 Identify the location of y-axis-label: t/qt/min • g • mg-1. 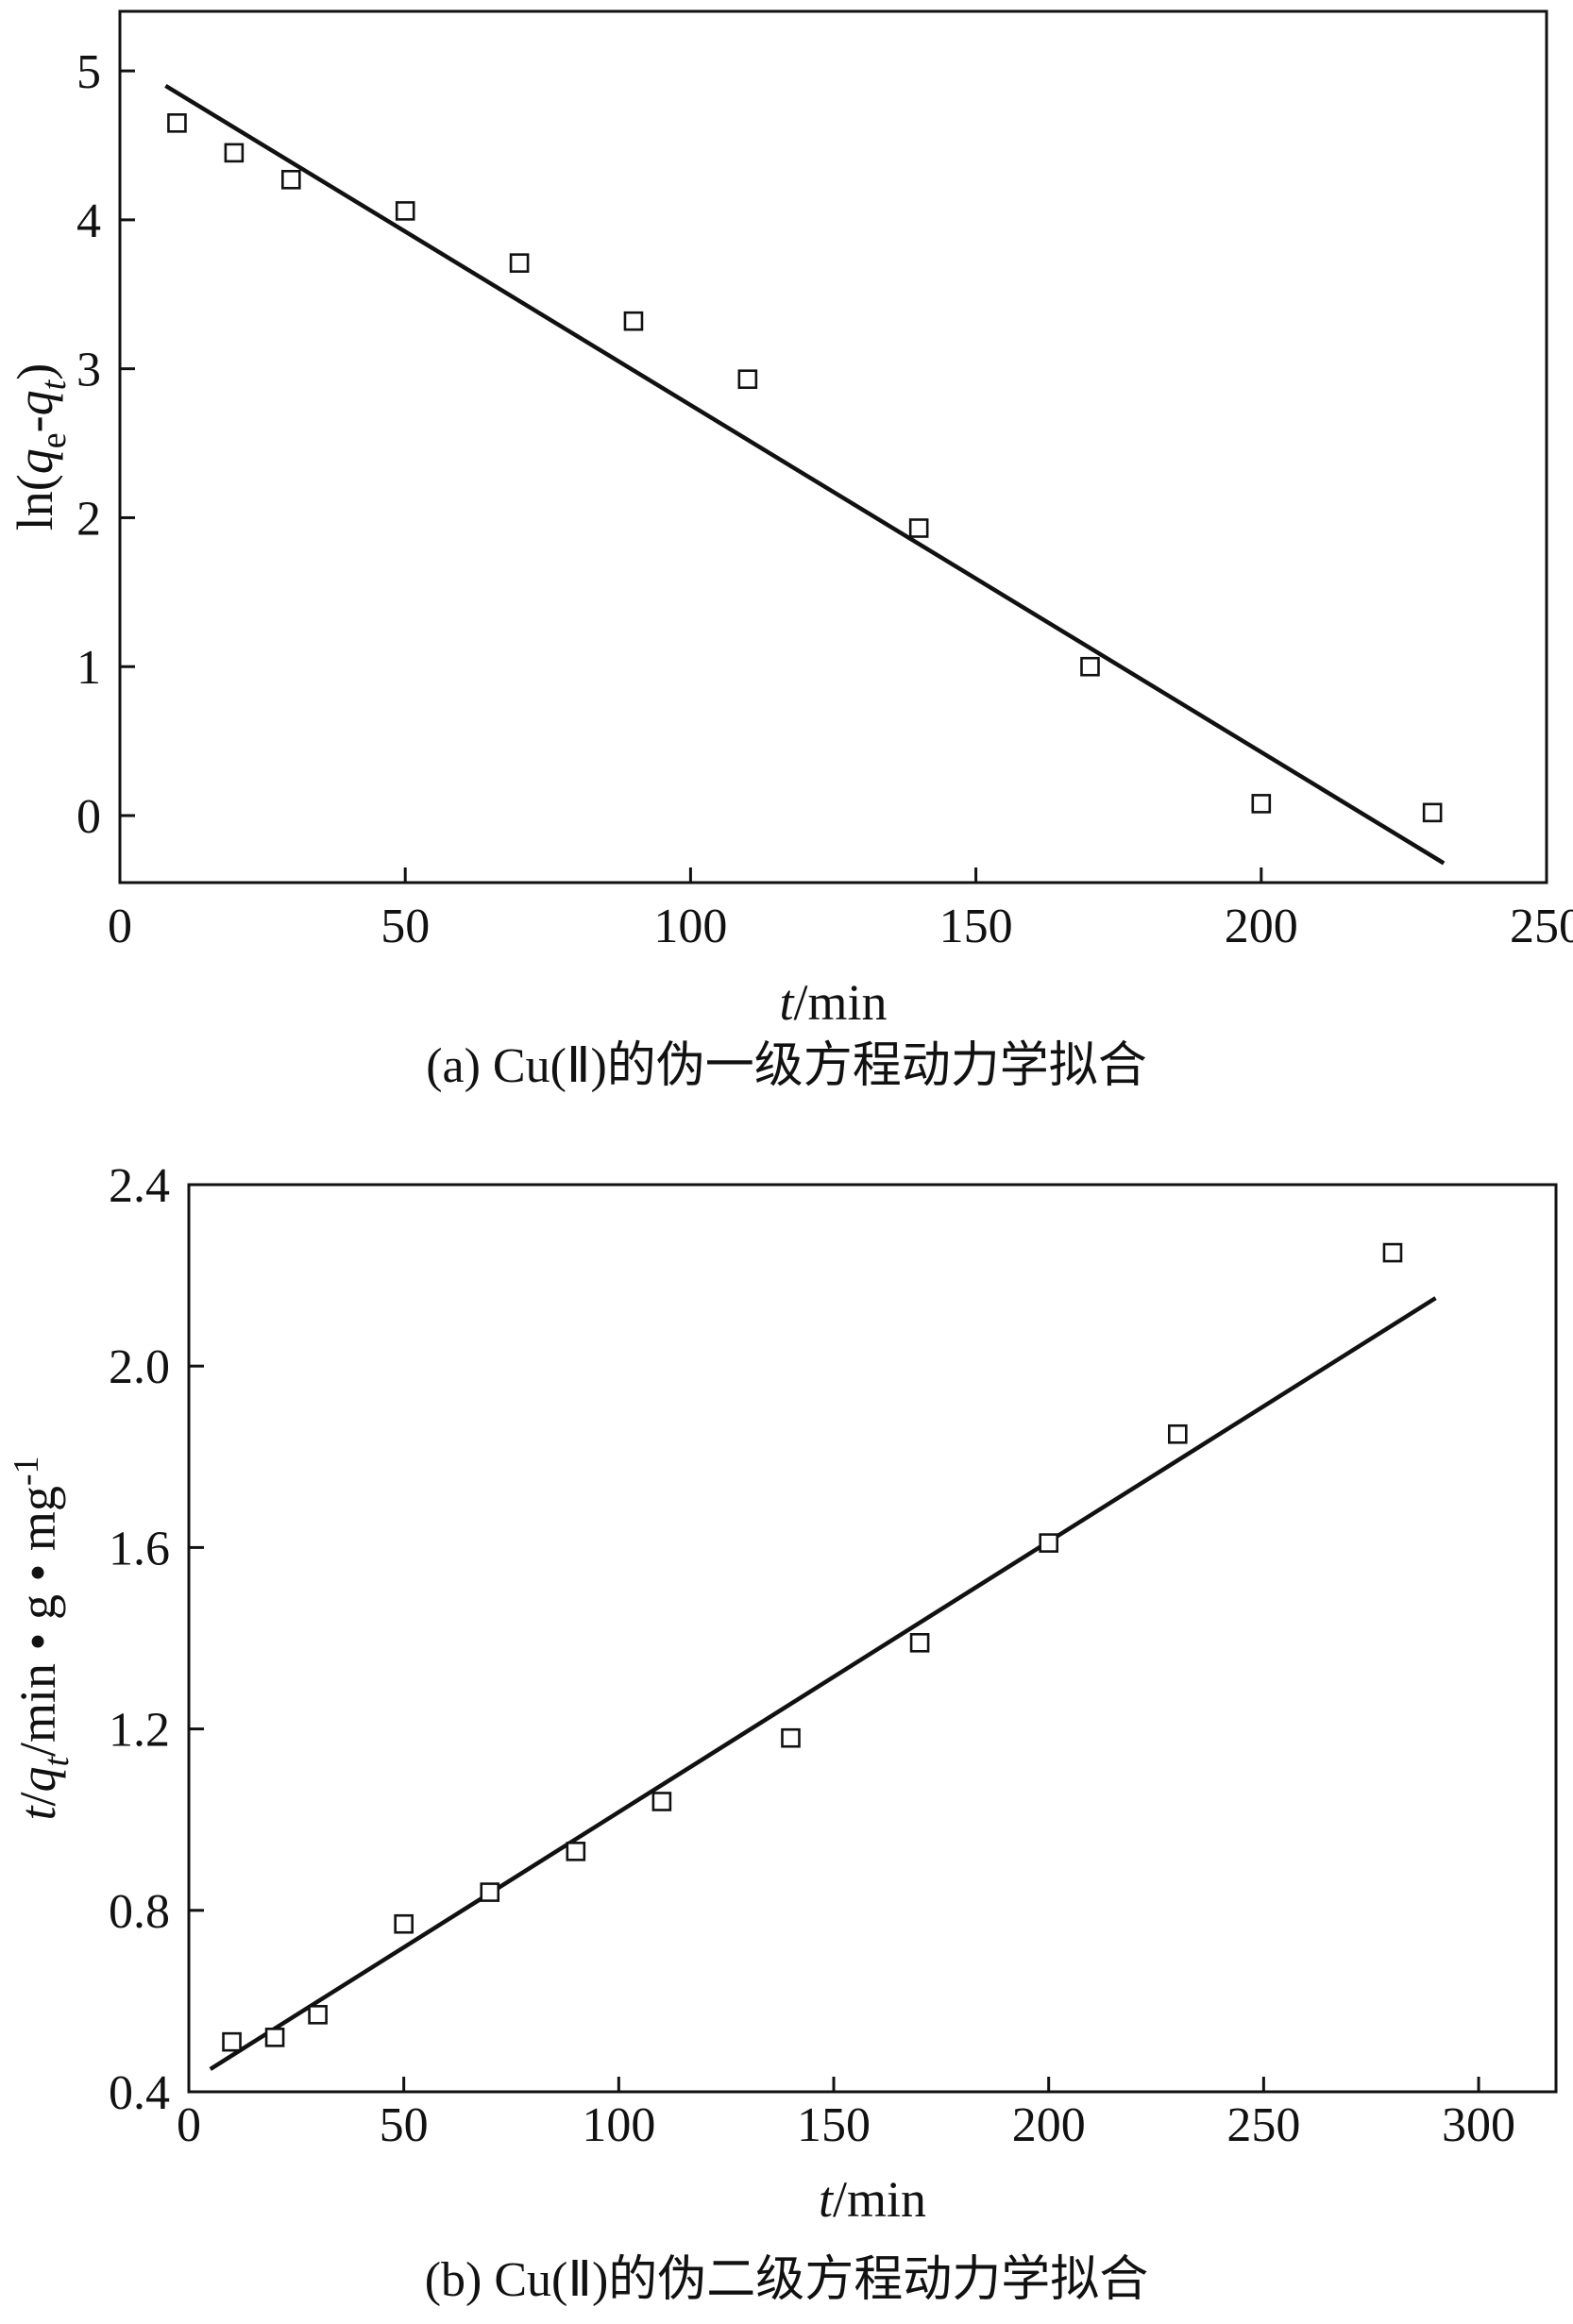
(41, 1638).